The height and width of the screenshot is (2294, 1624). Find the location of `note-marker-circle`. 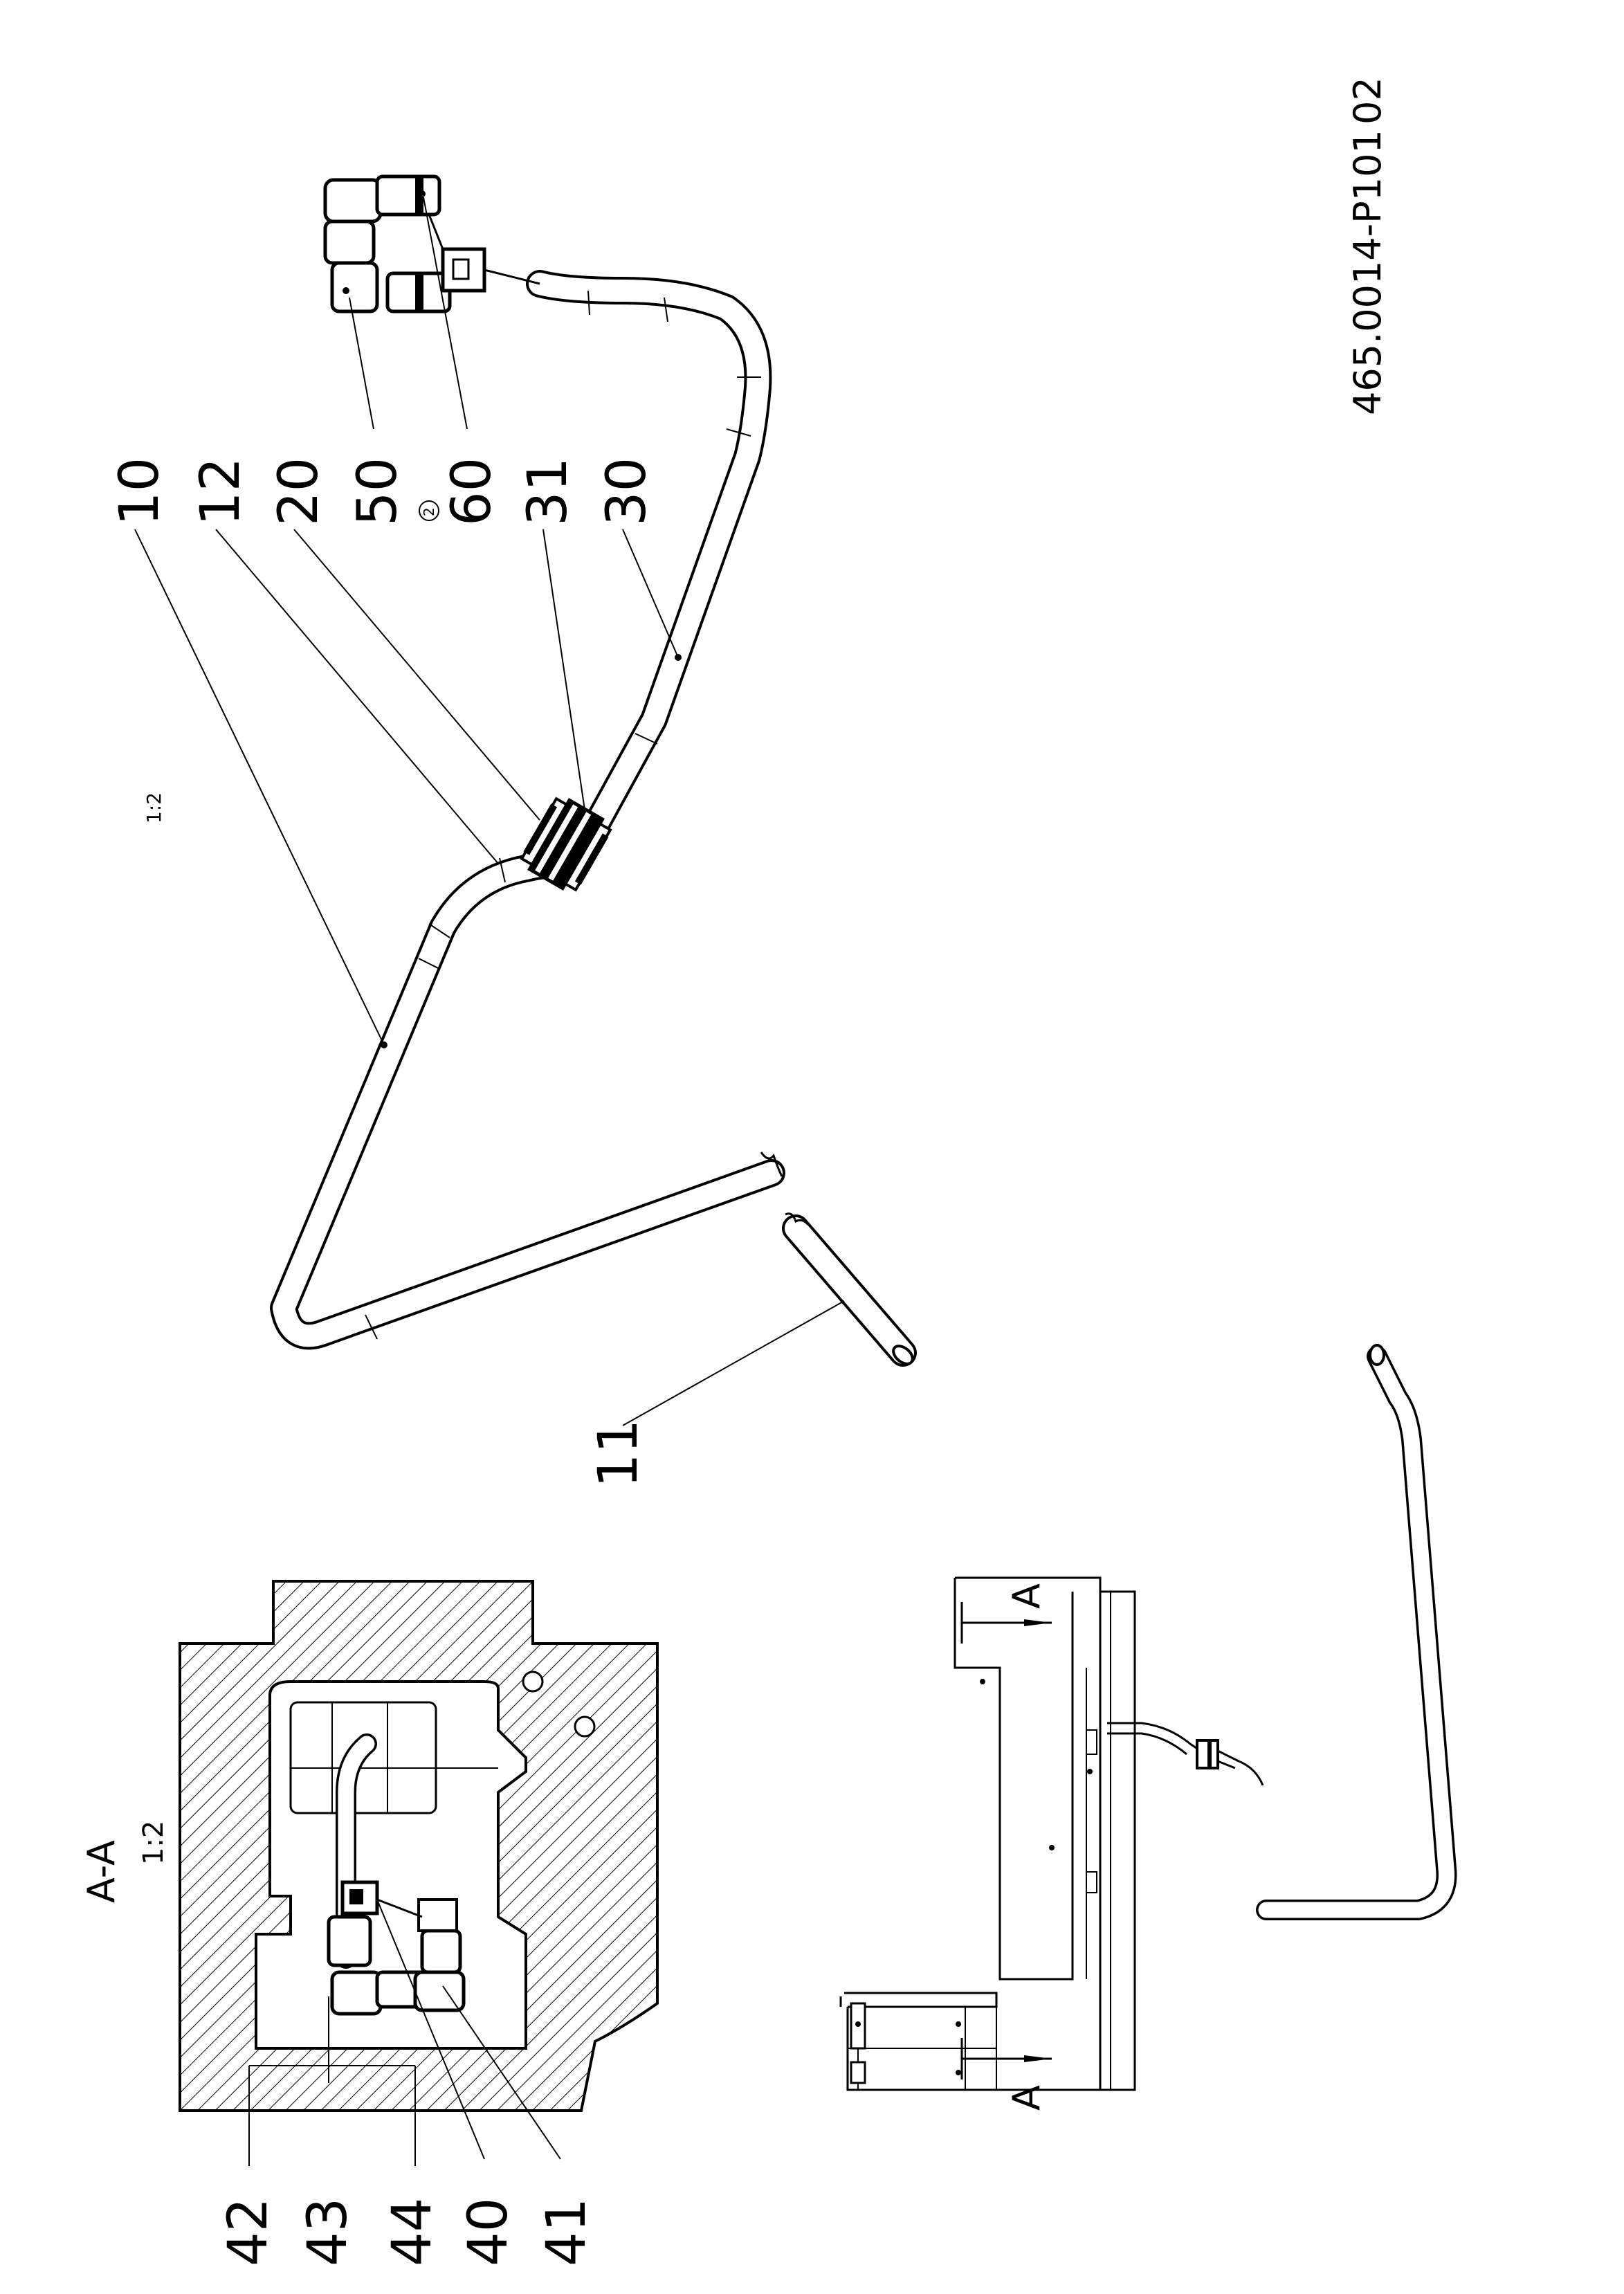

note-marker-circle is located at coordinates (429, 511).